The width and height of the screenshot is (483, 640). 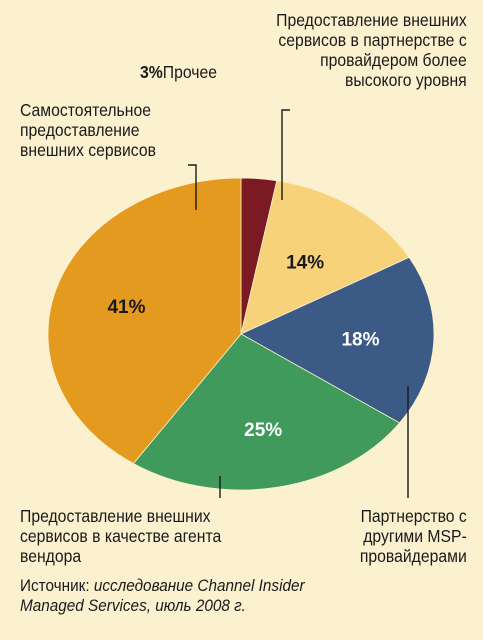 What do you see at coordinates (192, 187) in the screenshot?
I see `leader-line-self-provision` at bounding box center [192, 187].